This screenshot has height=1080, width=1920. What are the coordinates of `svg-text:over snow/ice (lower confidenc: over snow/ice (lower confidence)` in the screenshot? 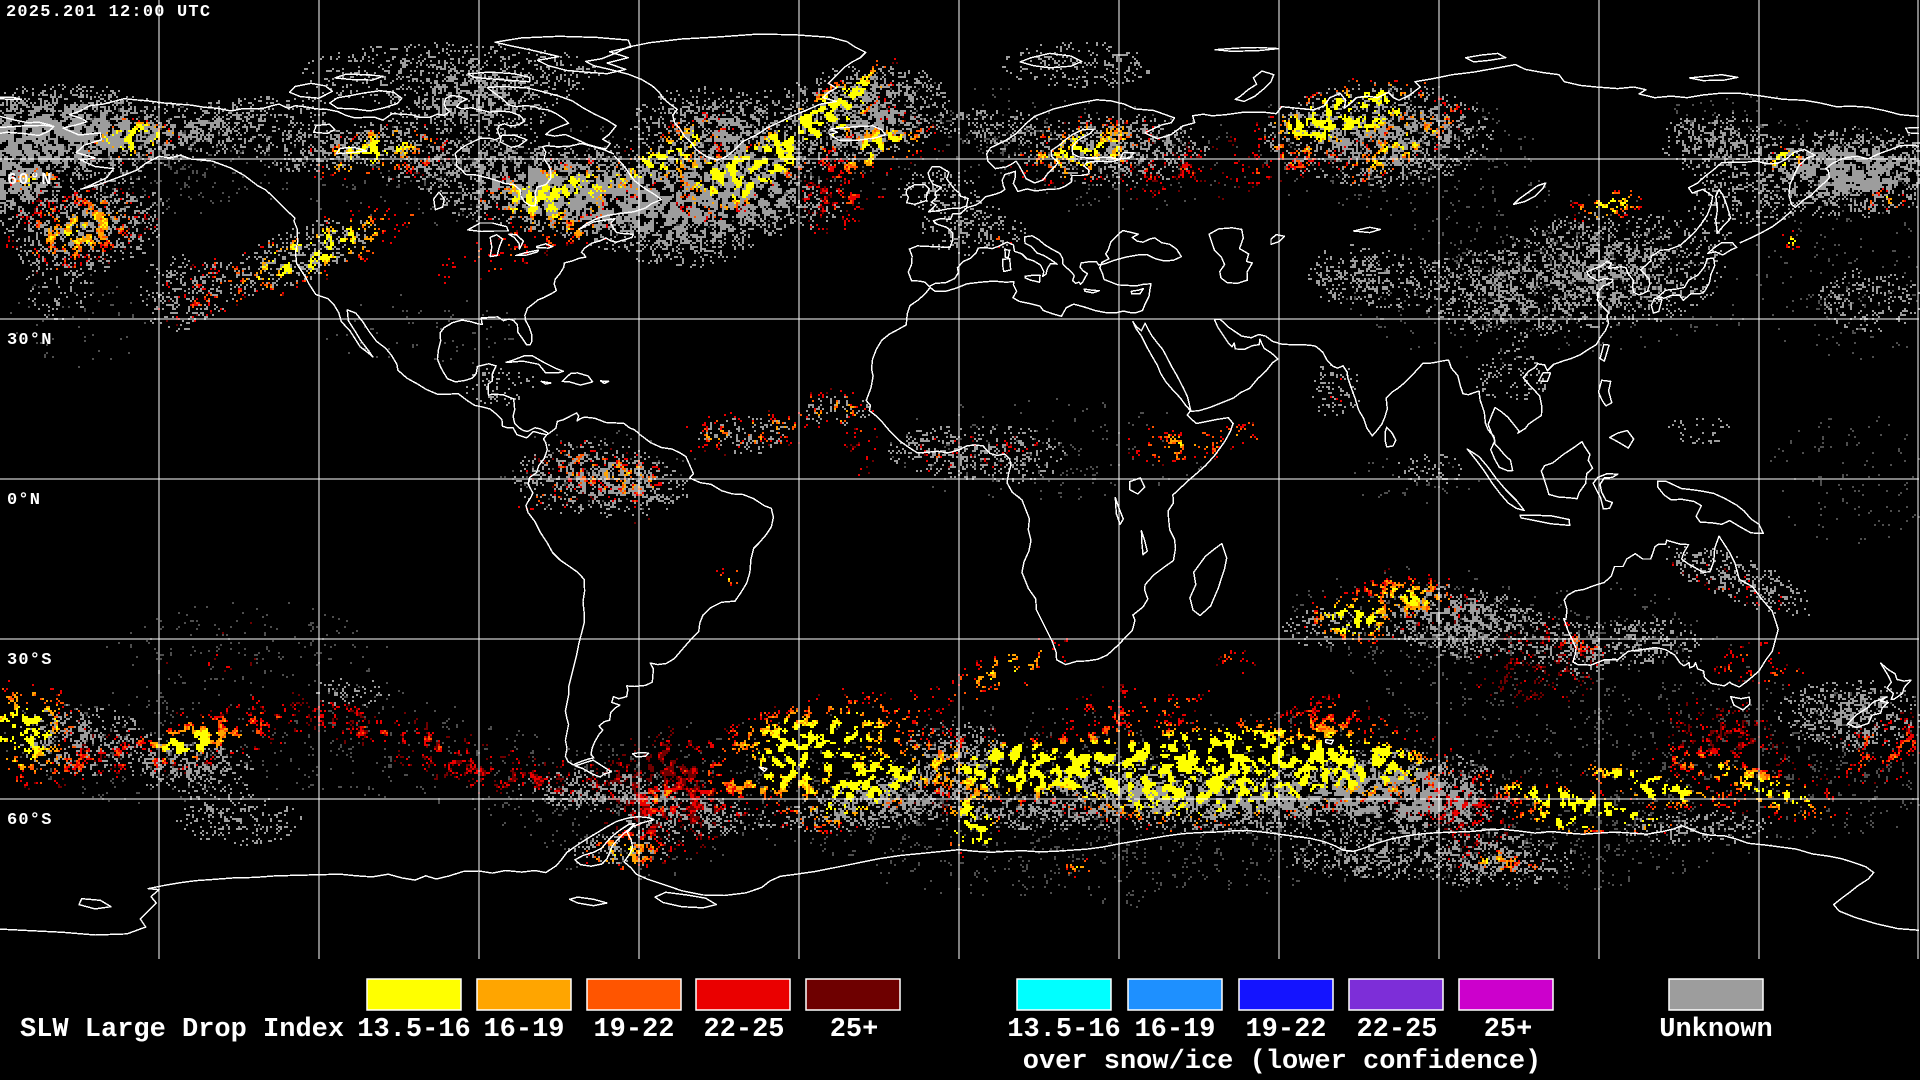 It's located at (1282, 1062).